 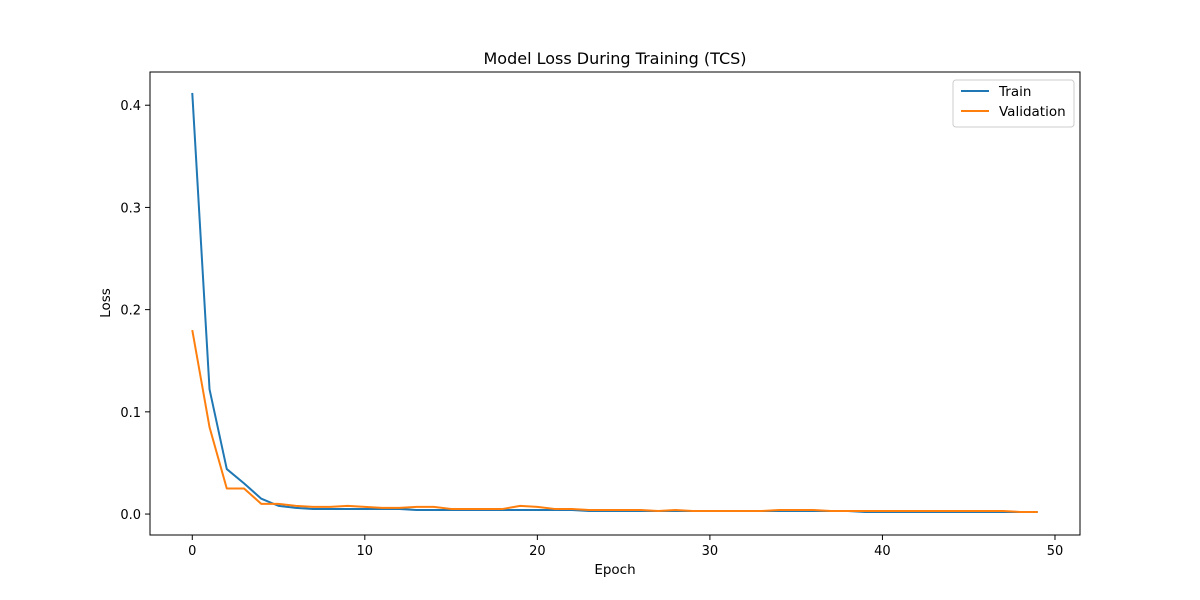 What do you see at coordinates (710, 551) in the screenshot?
I see `x-tick-label: 30` at bounding box center [710, 551].